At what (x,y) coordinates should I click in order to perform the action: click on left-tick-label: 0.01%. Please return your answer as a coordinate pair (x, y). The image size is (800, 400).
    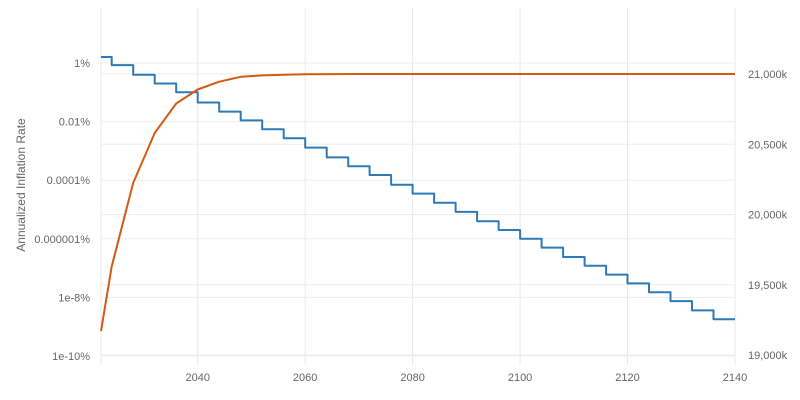
    Looking at the image, I should click on (74, 123).